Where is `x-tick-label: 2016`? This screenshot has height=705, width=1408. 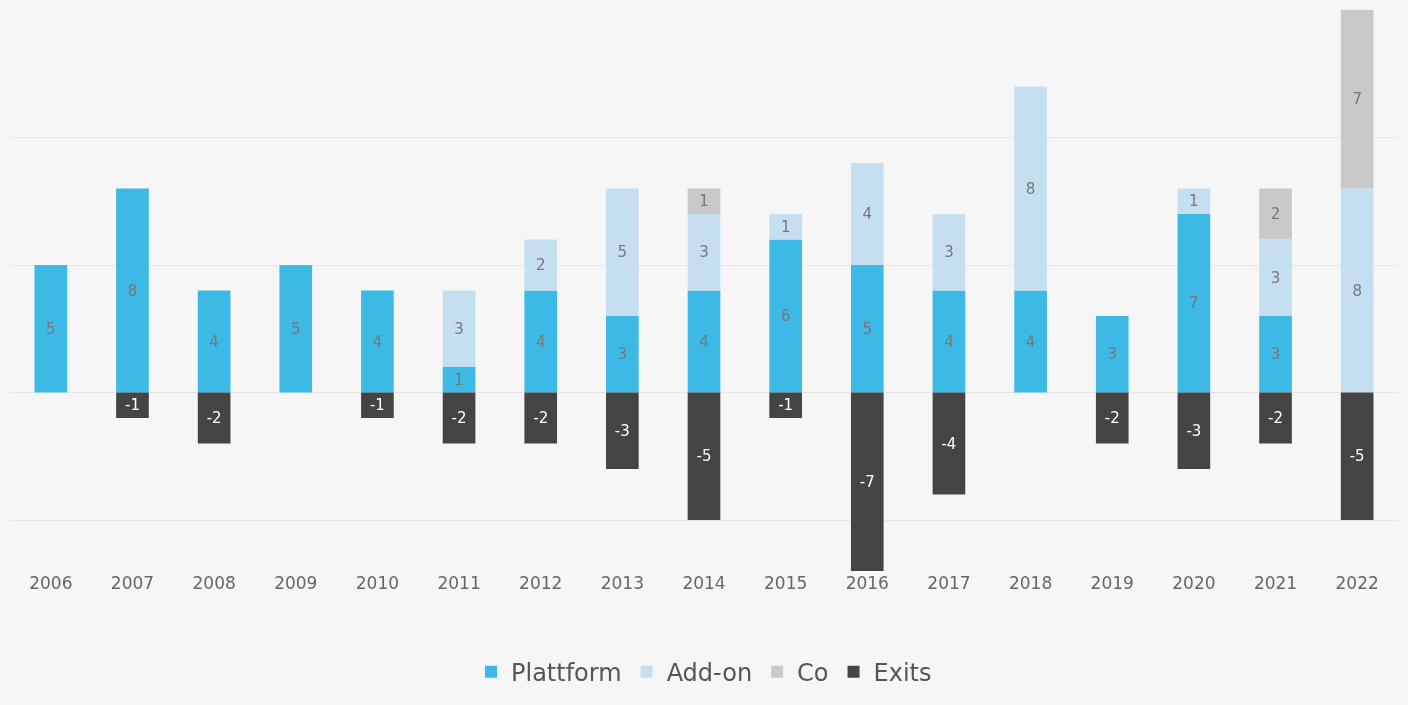 x-tick-label: 2016 is located at coordinates (867, 583).